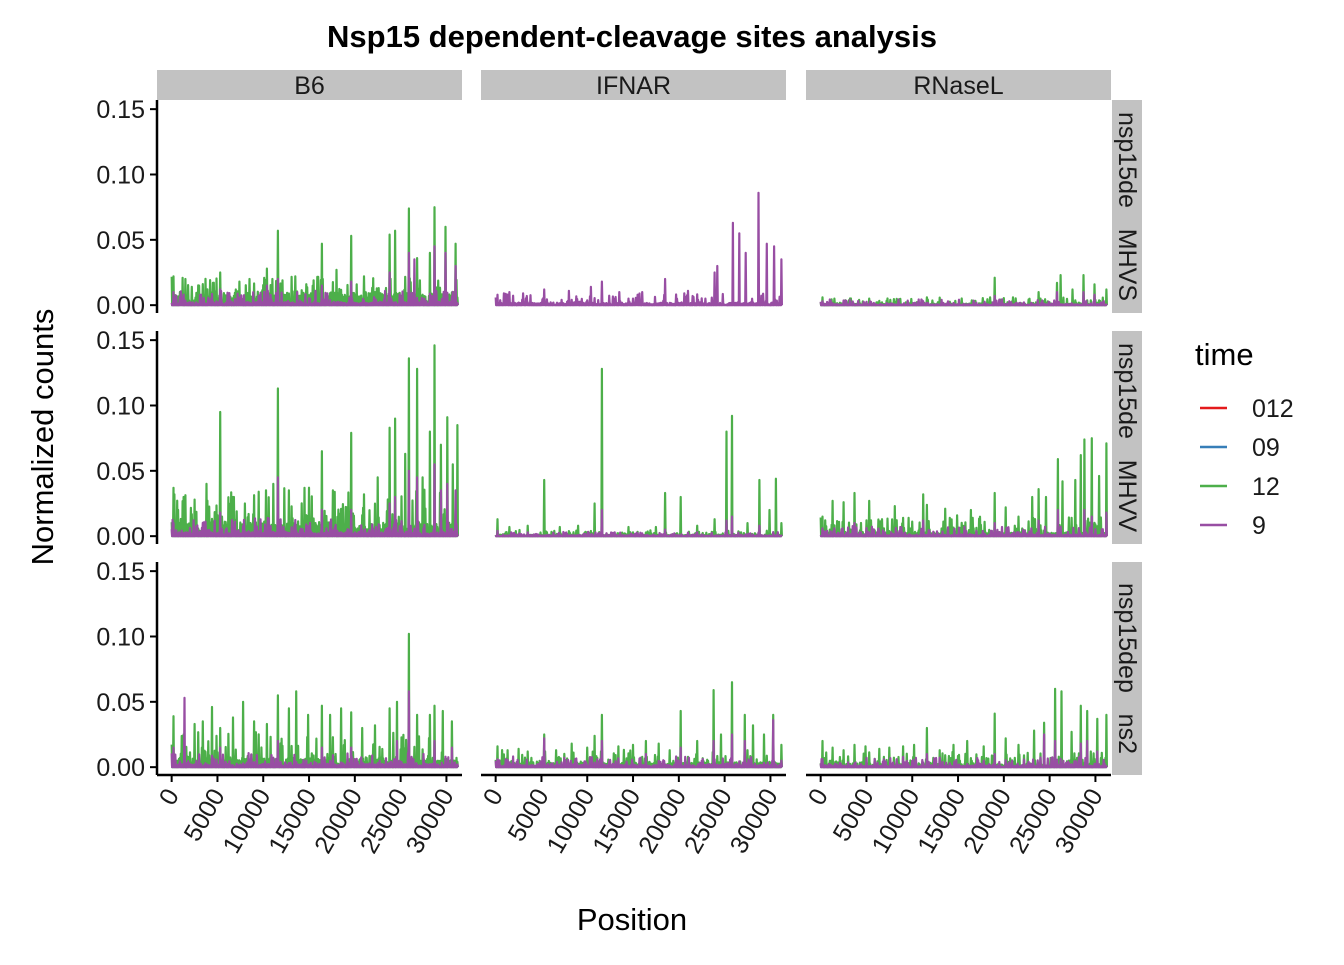  Describe the element at coordinates (1247, 409) in the screenshot. I see `legend-entry: 012` at that location.